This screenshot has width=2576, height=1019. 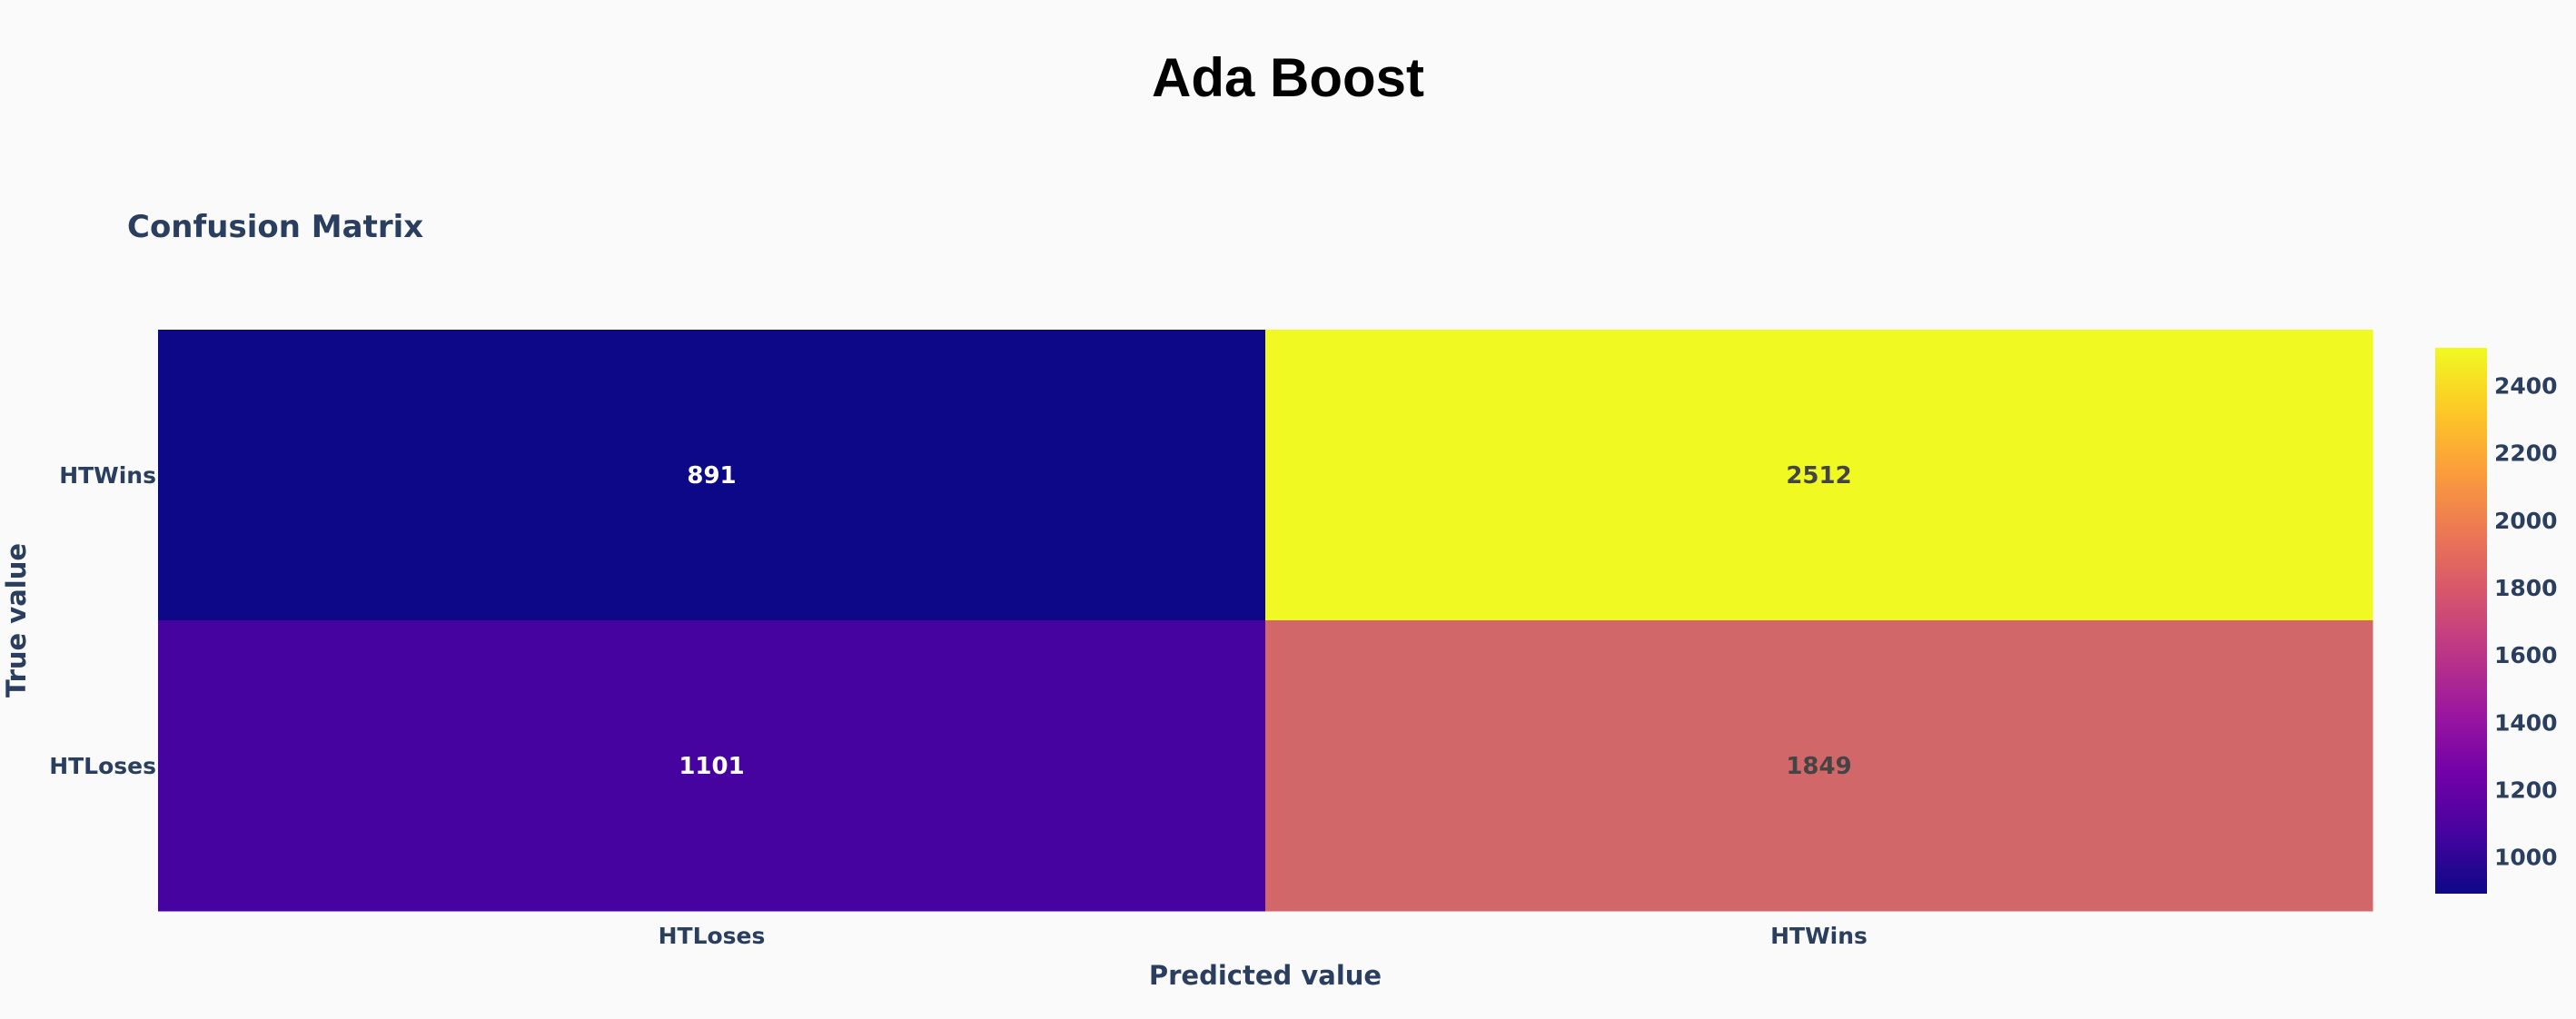 I want to click on colorbar, so click(x=2461, y=621).